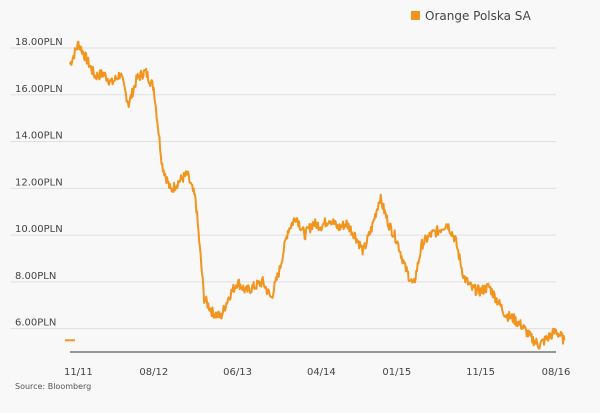  Describe the element at coordinates (415, 15) in the screenshot. I see `legend-swatch` at that location.